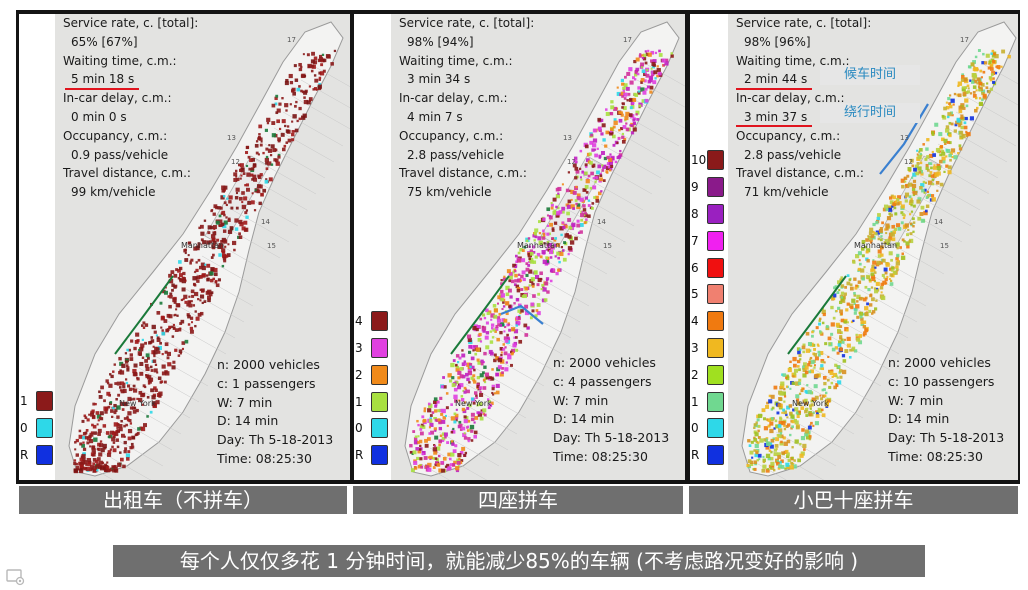 This screenshot has width=1028, height=590. I want to click on legend-swatch, so click(715, 267).